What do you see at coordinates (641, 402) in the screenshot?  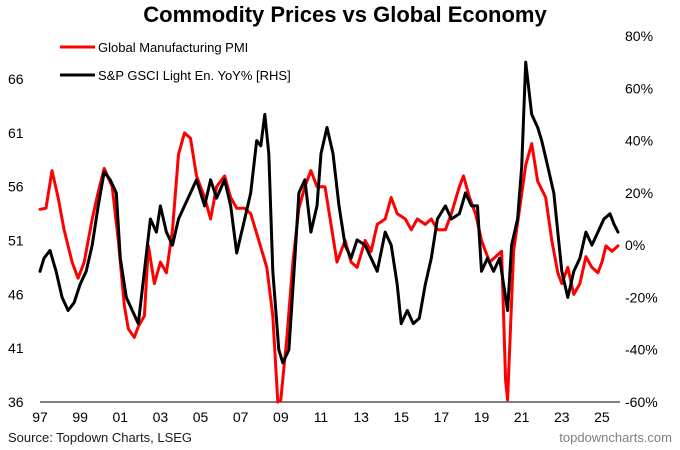 I see `right-y-tick-label: -60%` at bounding box center [641, 402].